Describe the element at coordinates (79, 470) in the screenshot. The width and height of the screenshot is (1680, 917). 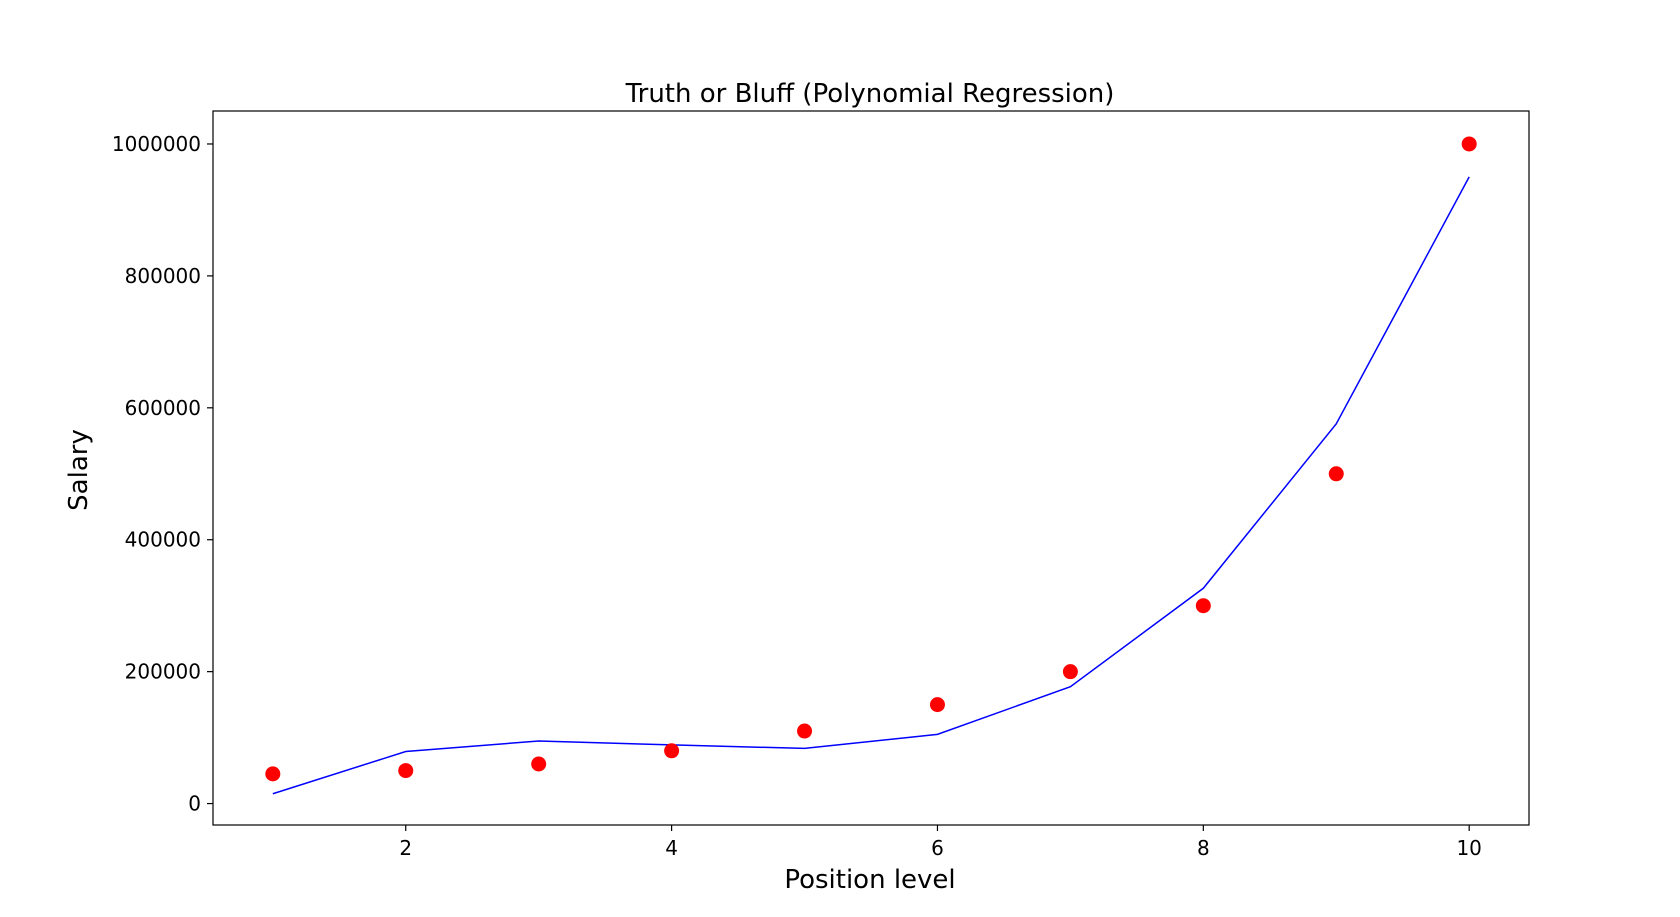
I see `y-axis-title: Salary` at that location.